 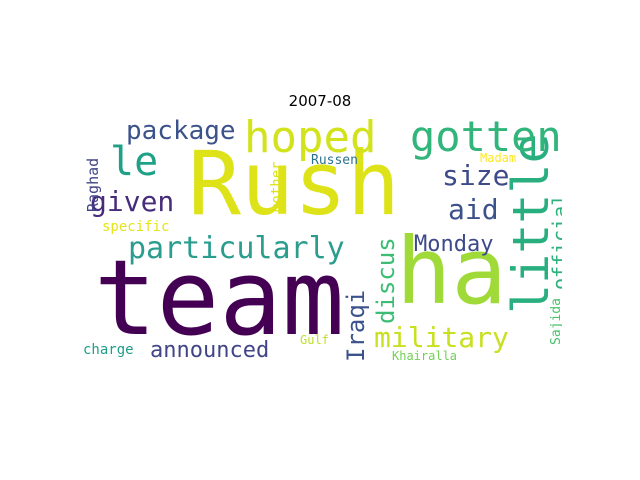 I want to click on word-gotten: gotten, so click(x=486, y=139).